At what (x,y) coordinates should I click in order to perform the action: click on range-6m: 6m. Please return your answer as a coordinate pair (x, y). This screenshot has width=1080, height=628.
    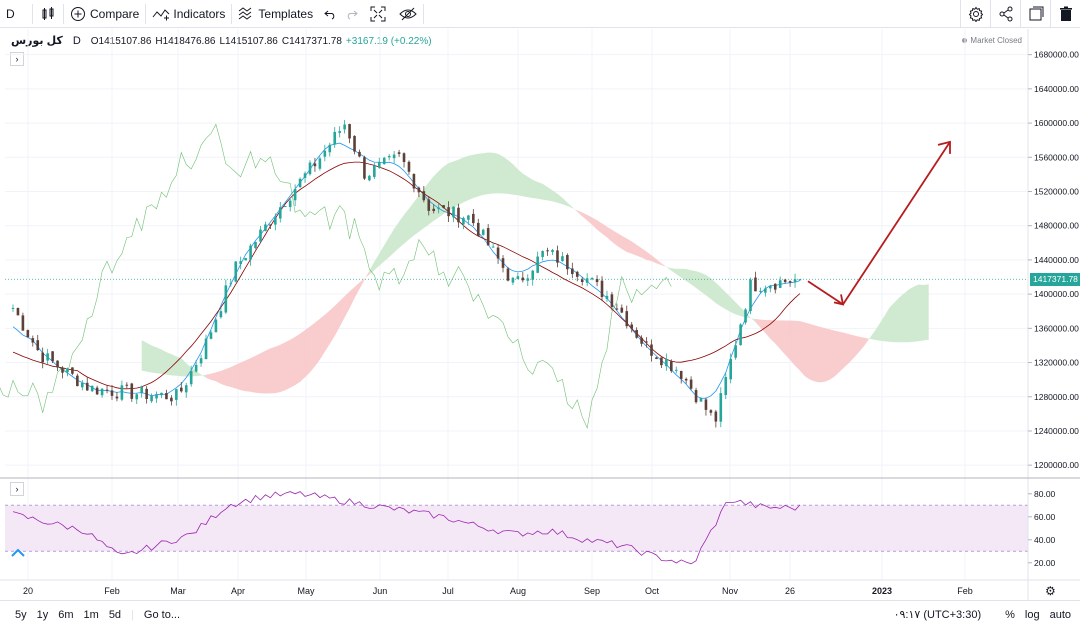
    Looking at the image, I should click on (66, 614).